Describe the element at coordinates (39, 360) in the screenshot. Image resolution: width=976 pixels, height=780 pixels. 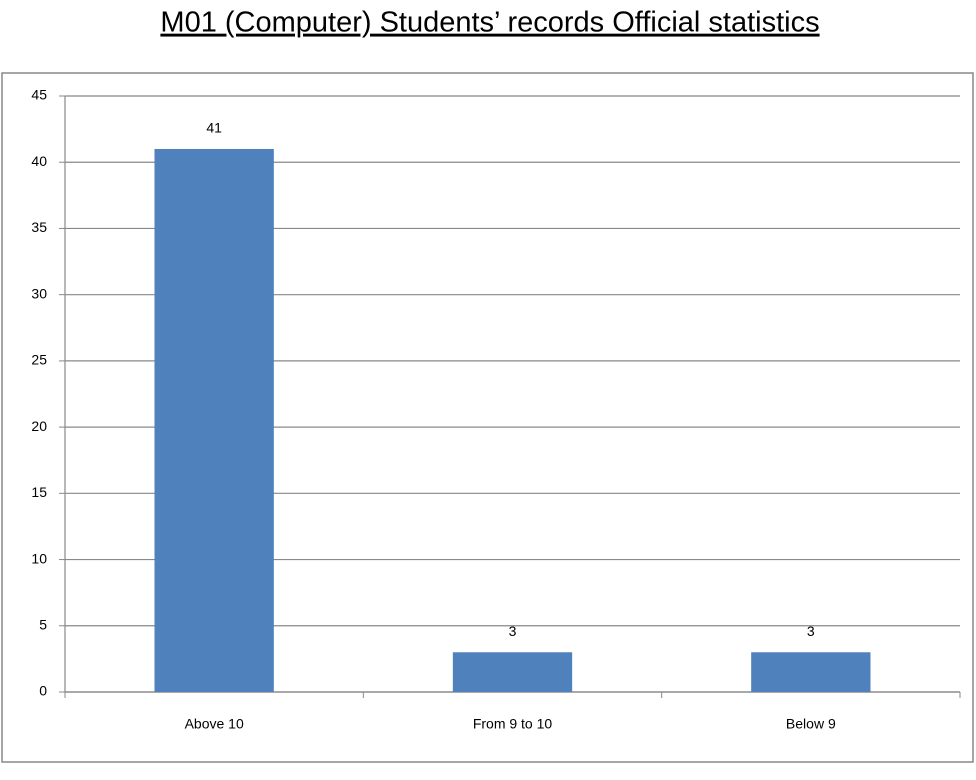
I see `y-tick-label: 25` at that location.